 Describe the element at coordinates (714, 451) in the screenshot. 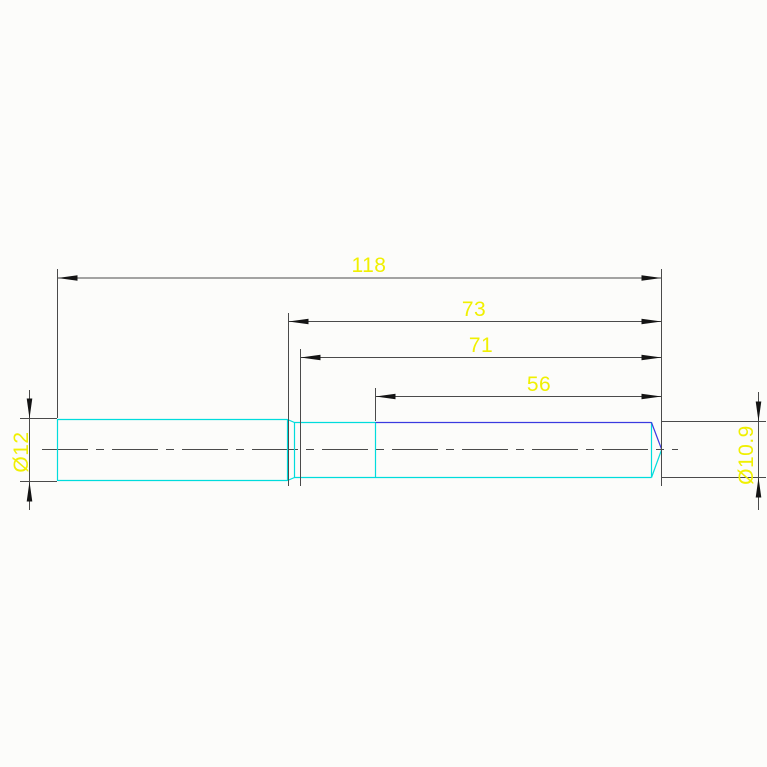

I see `dim-diameter-10-9: Ø10.9` at that location.